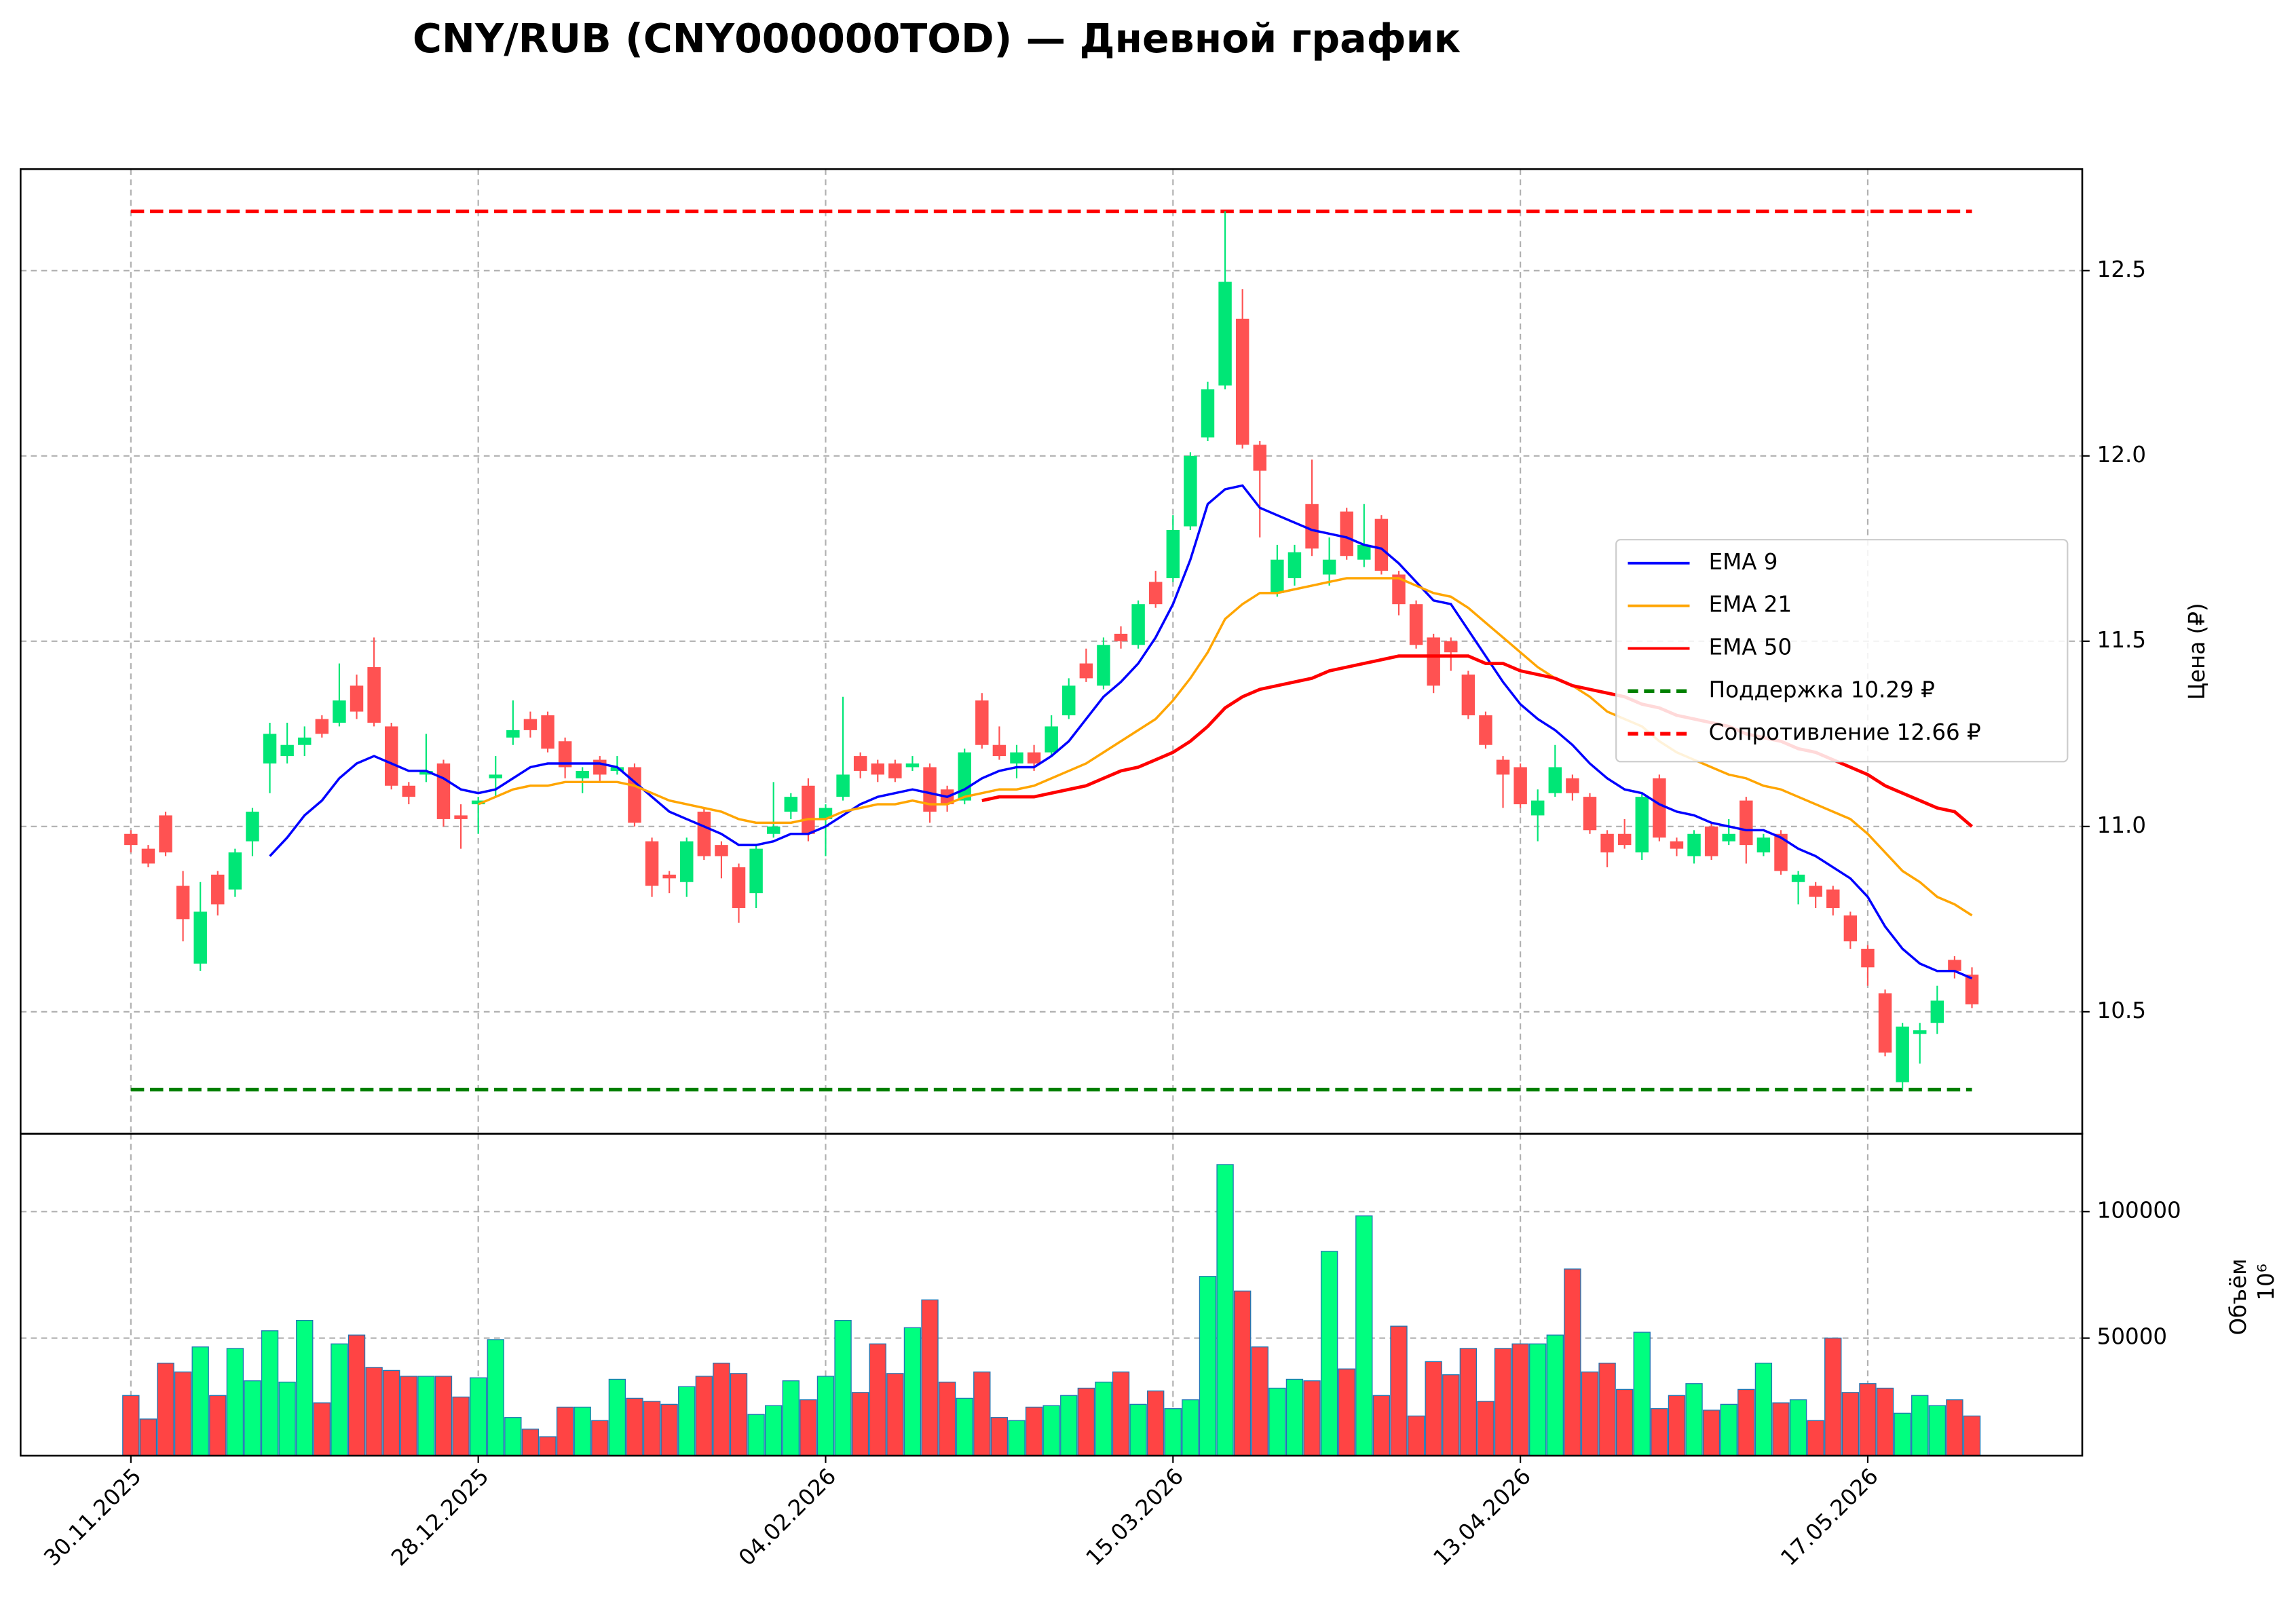 This screenshot has width=2294, height=1624. Describe the element at coordinates (1743, 562) in the screenshot. I see `legend-label: EMA 9` at that location.